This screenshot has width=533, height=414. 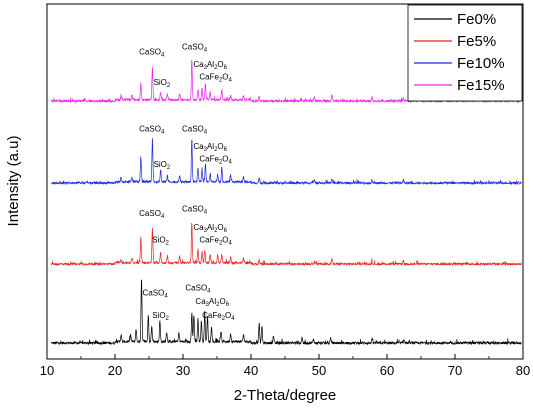 I want to click on x-tick-label: 10, so click(x=47, y=370).